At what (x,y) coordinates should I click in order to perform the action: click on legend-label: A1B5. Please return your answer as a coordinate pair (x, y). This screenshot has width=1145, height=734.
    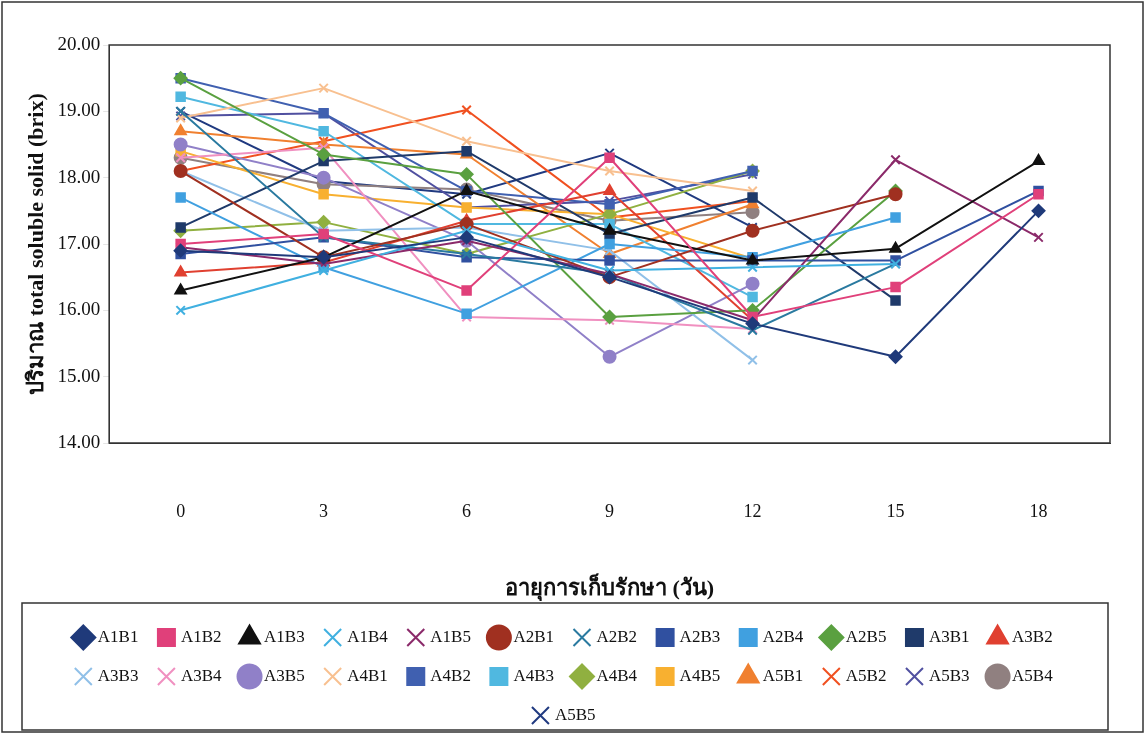
    Looking at the image, I should click on (450, 636).